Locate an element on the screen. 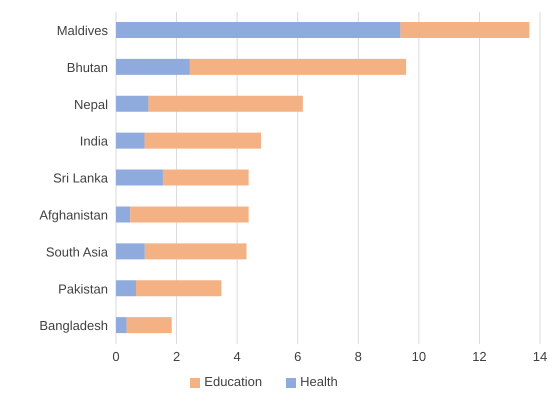 The image size is (552, 401). x-tick-label: 6 is located at coordinates (298, 356).